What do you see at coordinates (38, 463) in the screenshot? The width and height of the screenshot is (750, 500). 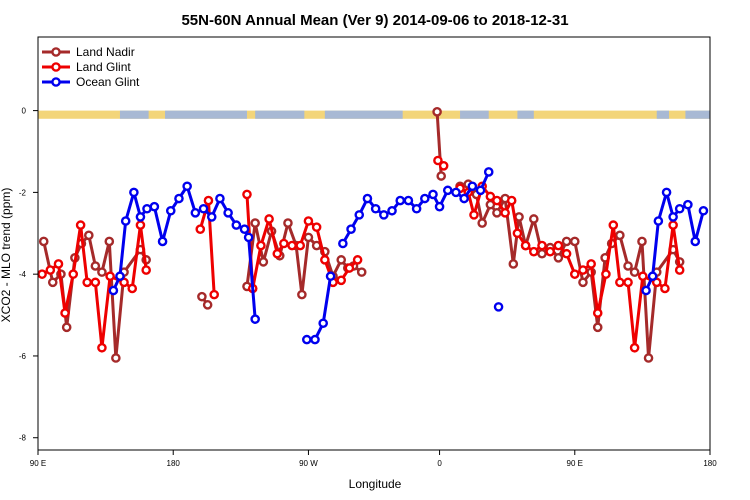 I see `x-tick-label-0: 90 E` at bounding box center [38, 463].